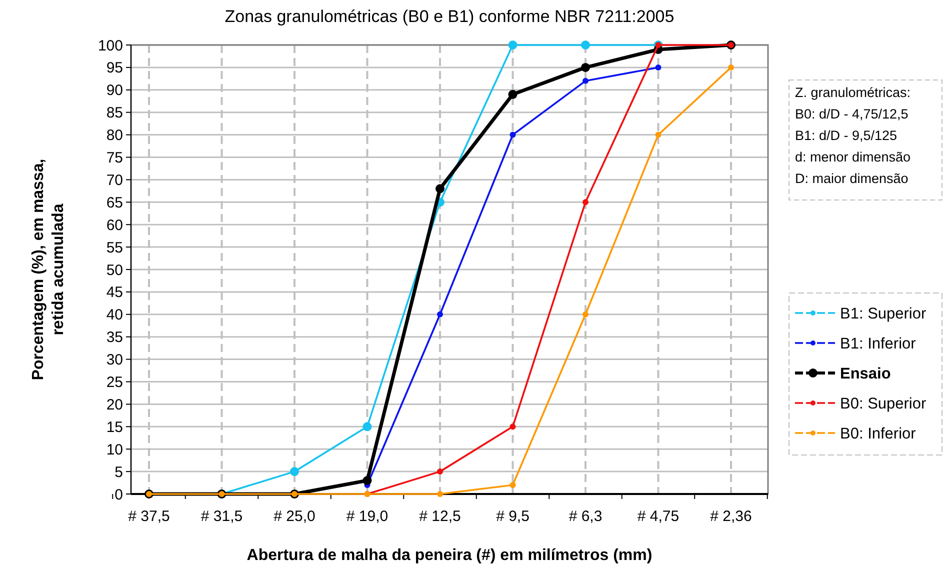 This screenshot has height=574, width=946. Describe the element at coordinates (118, 495) in the screenshot. I see `y-tick-label: 0` at that location.